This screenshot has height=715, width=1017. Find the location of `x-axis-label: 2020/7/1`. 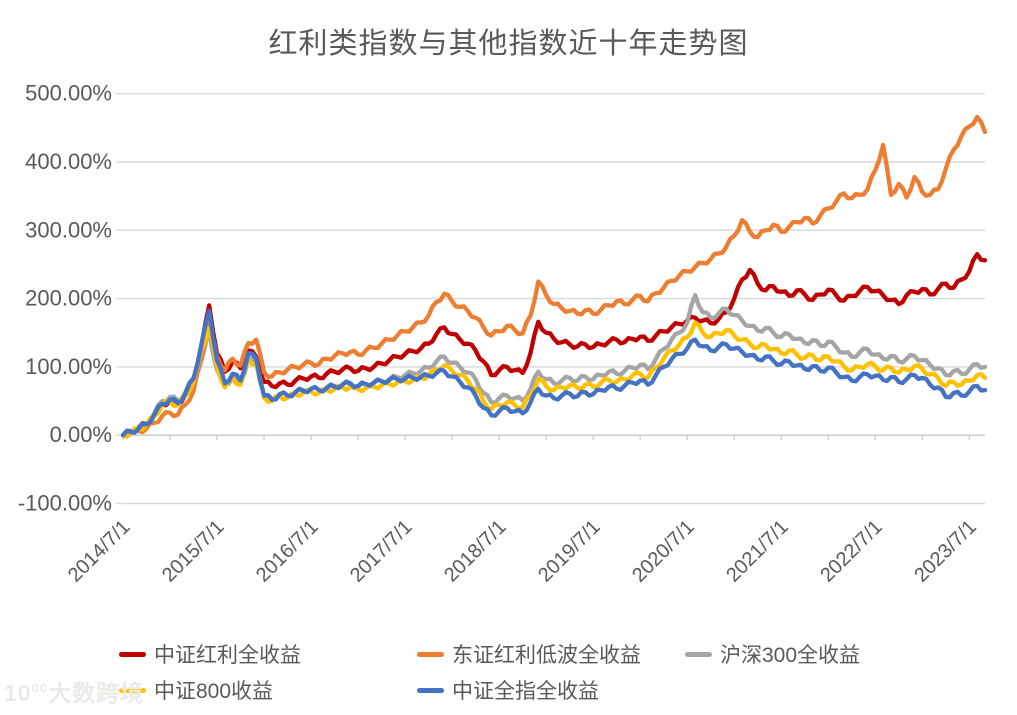

x-axis-label: 2020/7/1 is located at coordinates (663, 551).